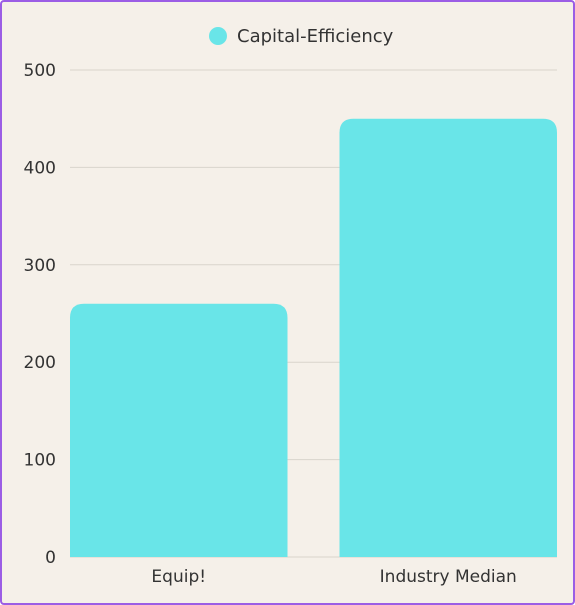  What do you see at coordinates (178, 577) in the screenshot?
I see `x-tick-label-0: Equip!` at bounding box center [178, 577].